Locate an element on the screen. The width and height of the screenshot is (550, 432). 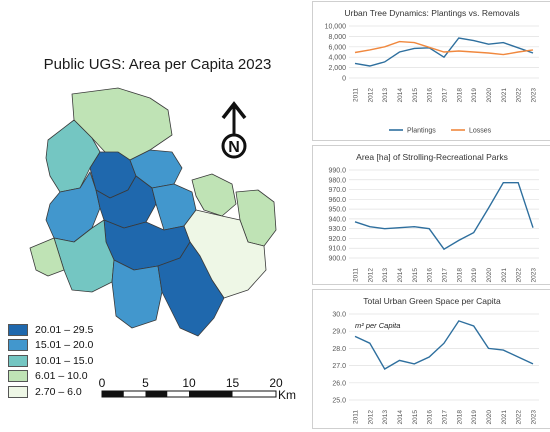
y-tick-label: 940.0 is located at coordinates (337, 219).